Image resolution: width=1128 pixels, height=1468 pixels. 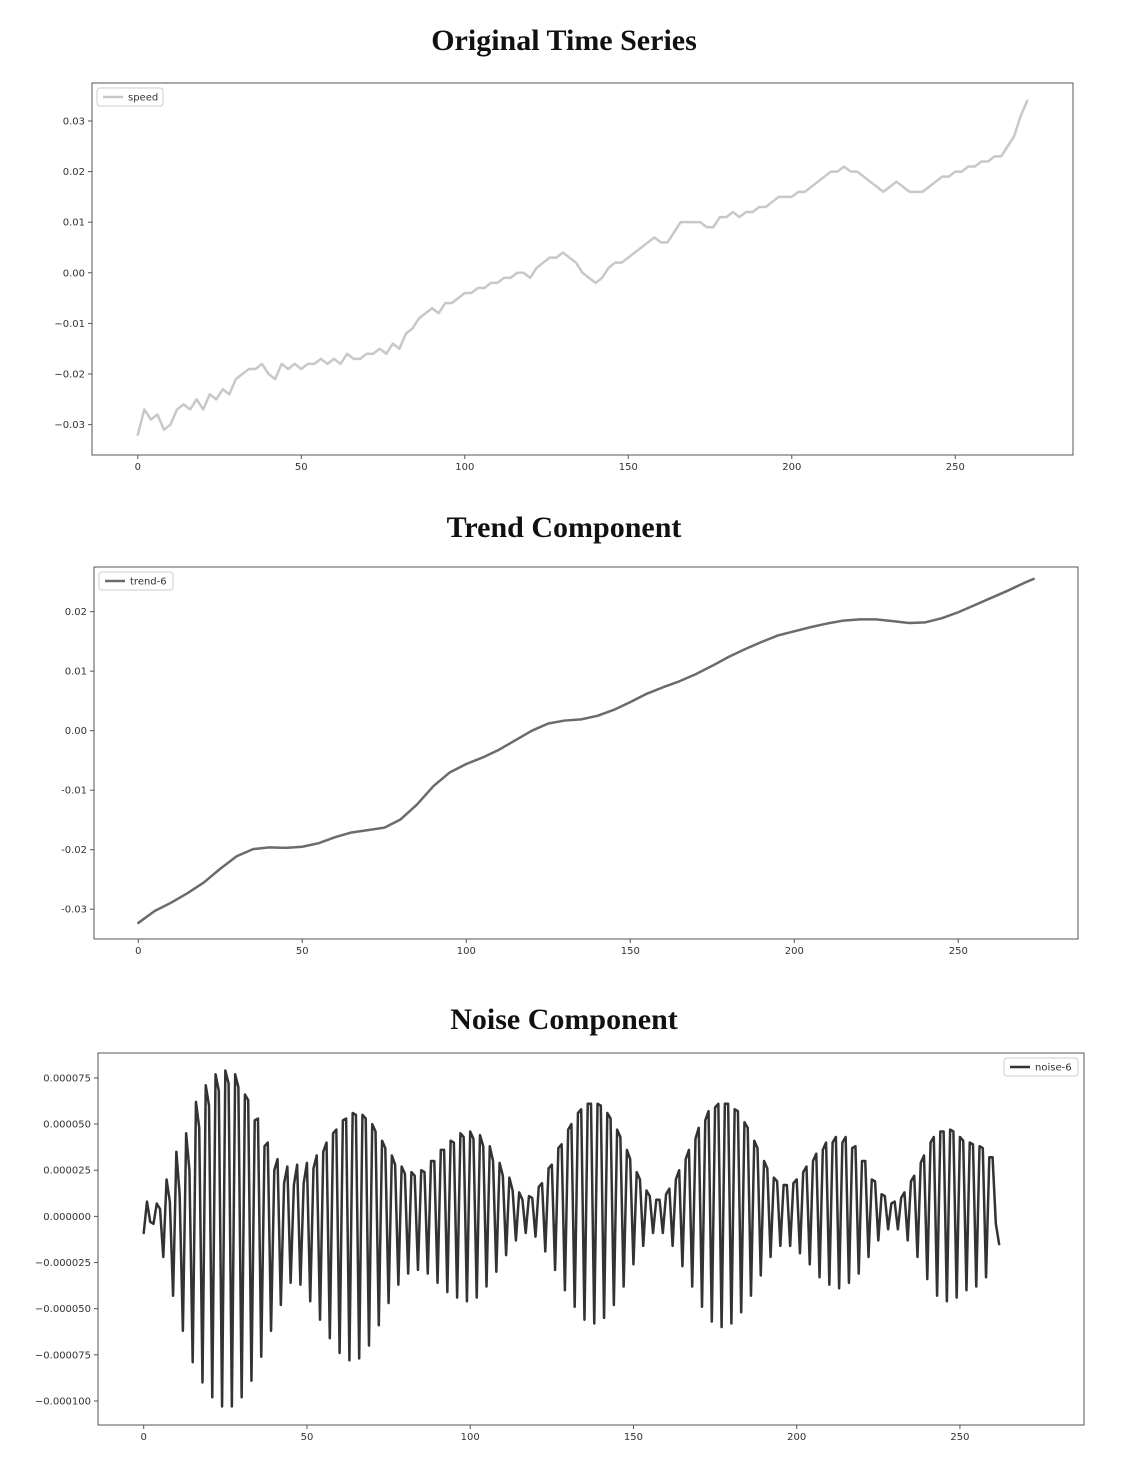 What do you see at coordinates (67, 1078) in the screenshot?
I see `y-tick-label: 0.000075` at bounding box center [67, 1078].